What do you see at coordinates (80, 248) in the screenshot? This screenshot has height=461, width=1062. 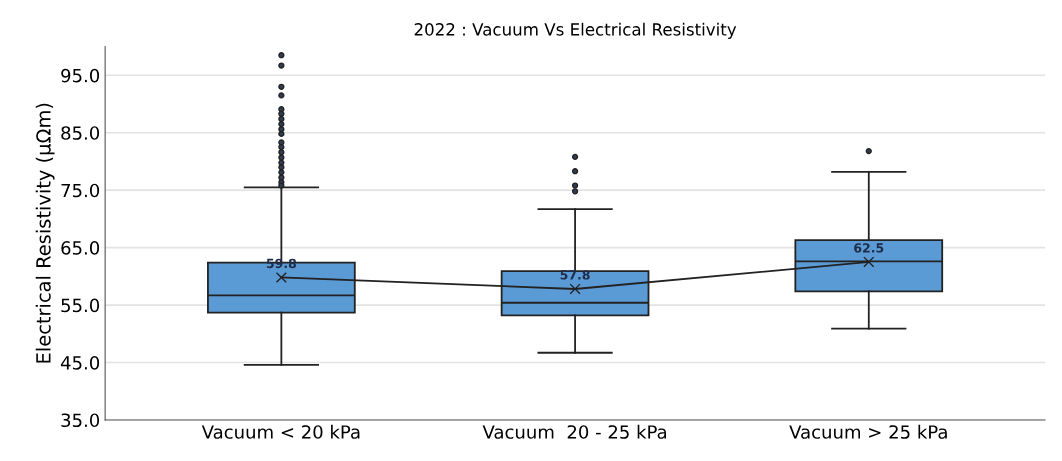 I see `y-tick-label: 65.0` at bounding box center [80, 248].